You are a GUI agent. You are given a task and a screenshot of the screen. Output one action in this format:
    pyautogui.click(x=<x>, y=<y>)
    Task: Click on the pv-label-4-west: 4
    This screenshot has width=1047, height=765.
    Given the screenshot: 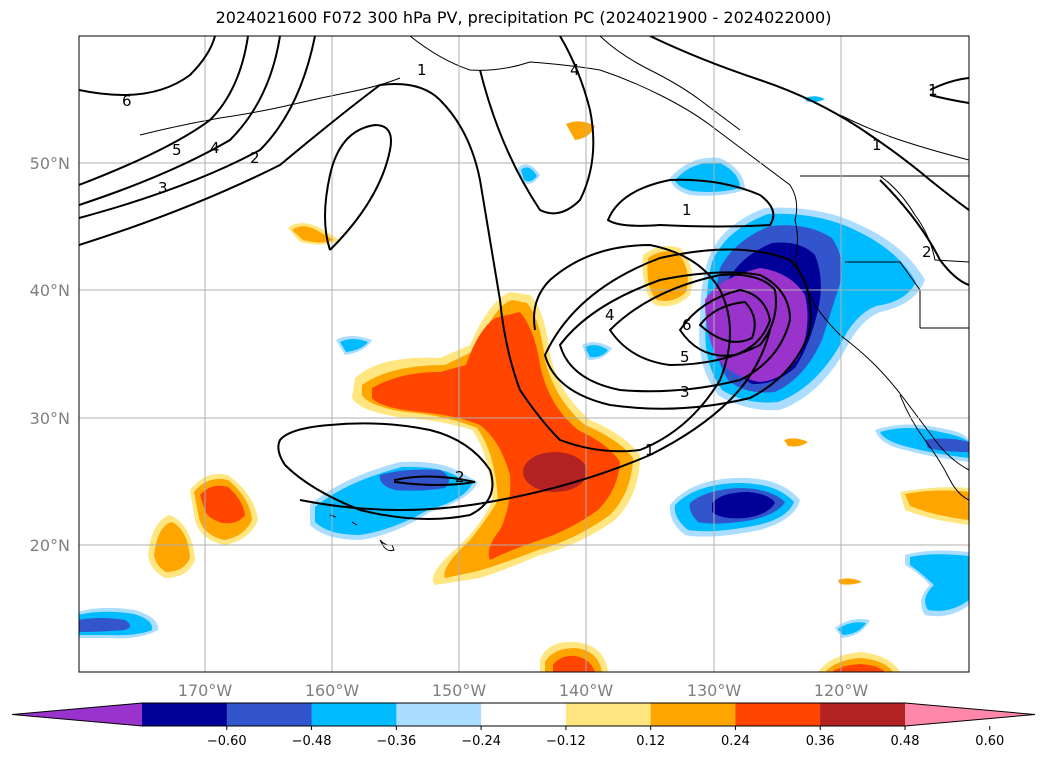 What is the action you would take?
    pyautogui.click(x=215, y=148)
    